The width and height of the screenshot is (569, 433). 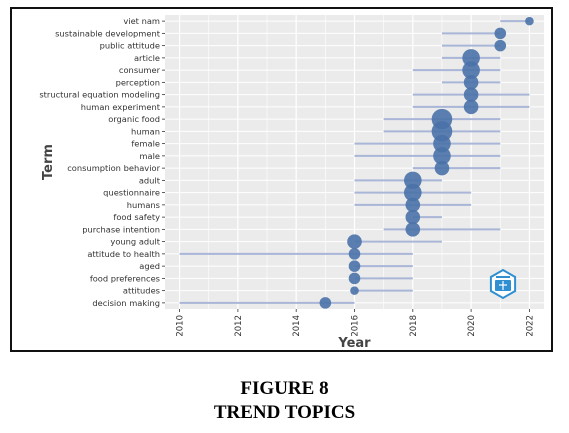 What do you see at coordinates (356, 326) in the screenshot?
I see `x-tick-label: 2016` at bounding box center [356, 326].